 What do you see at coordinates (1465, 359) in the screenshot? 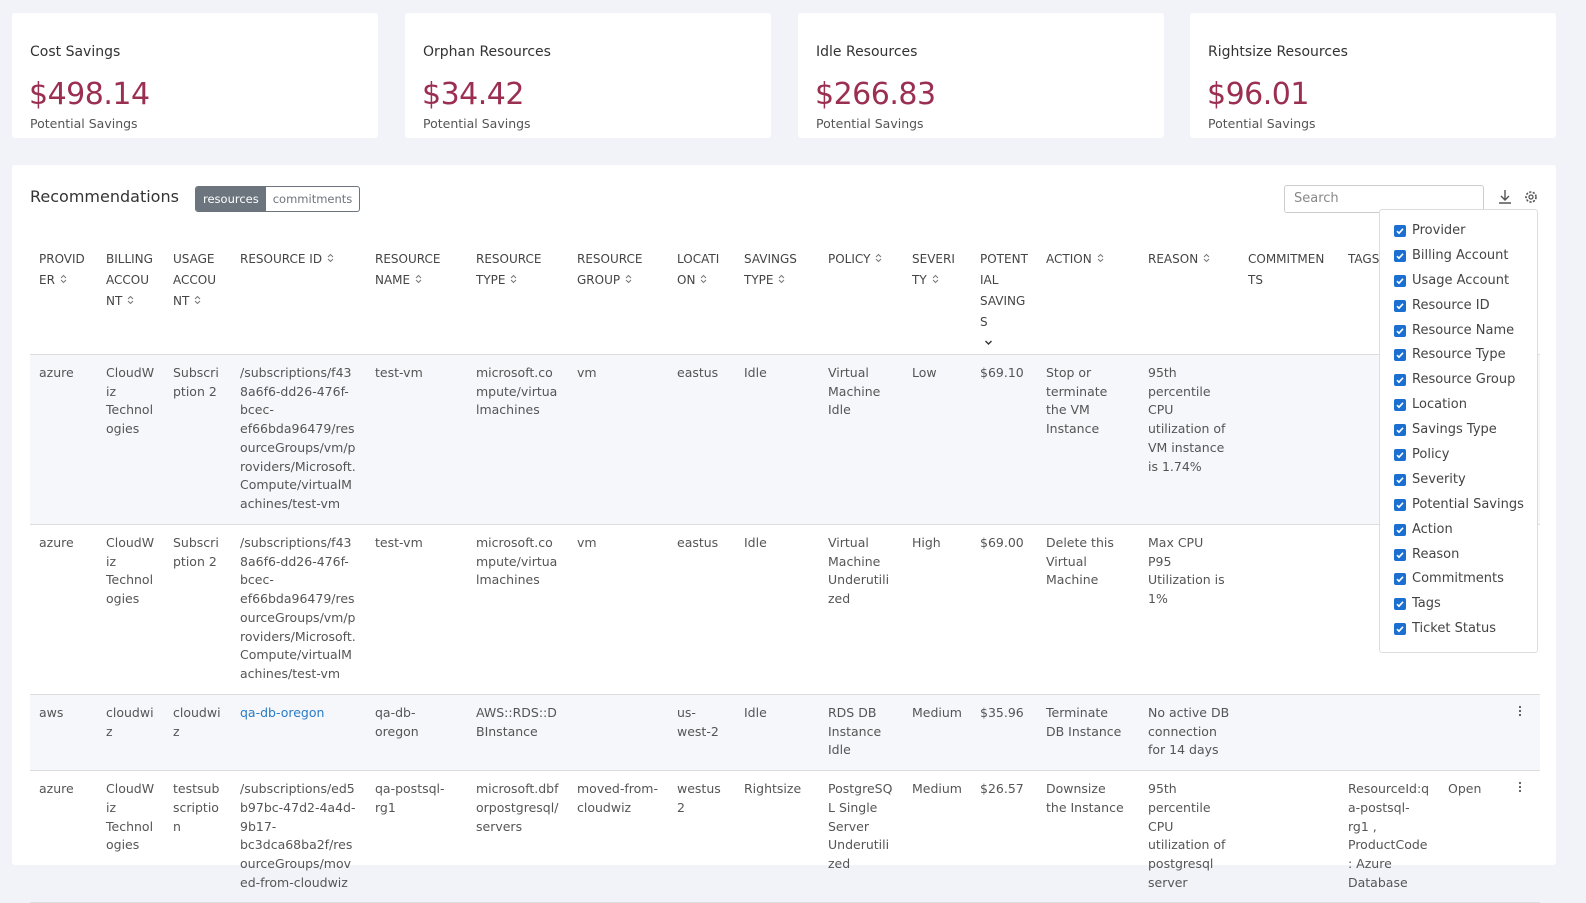
I see `column-option: Resource Type` at bounding box center [1465, 359].